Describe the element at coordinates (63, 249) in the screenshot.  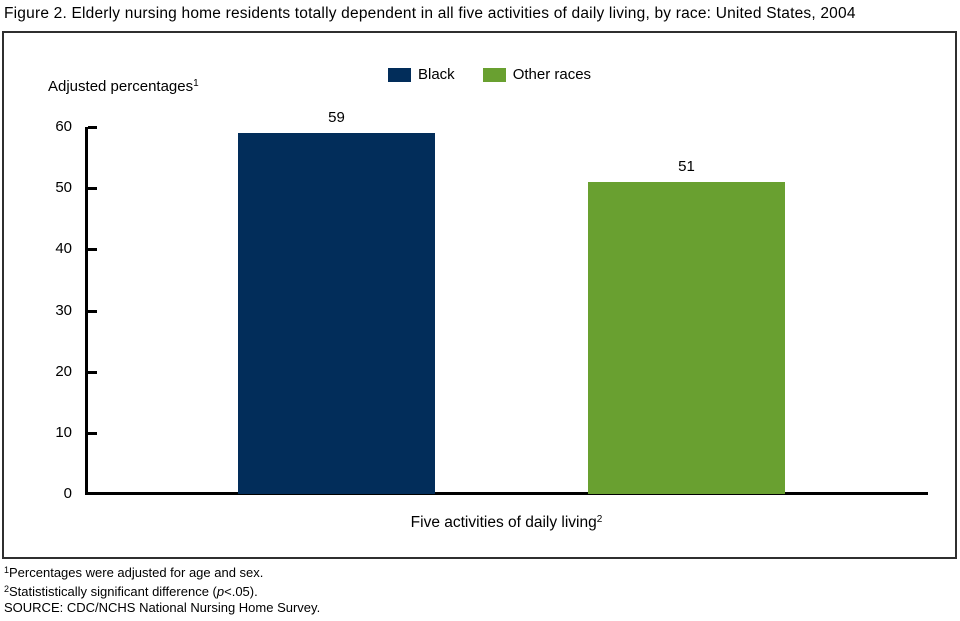
I see `y-axis-tick-label: 40` at that location.